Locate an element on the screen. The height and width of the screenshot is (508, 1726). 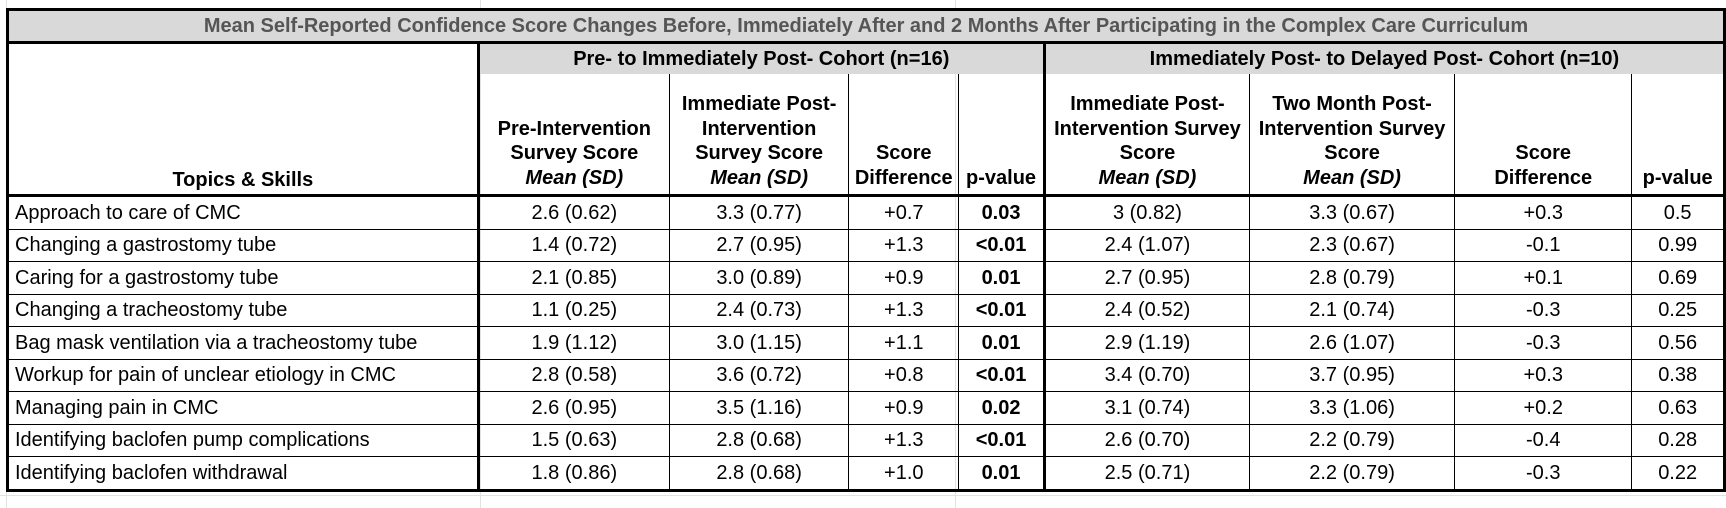
cell-pre: 1.5 (0.63) is located at coordinates (573, 440).